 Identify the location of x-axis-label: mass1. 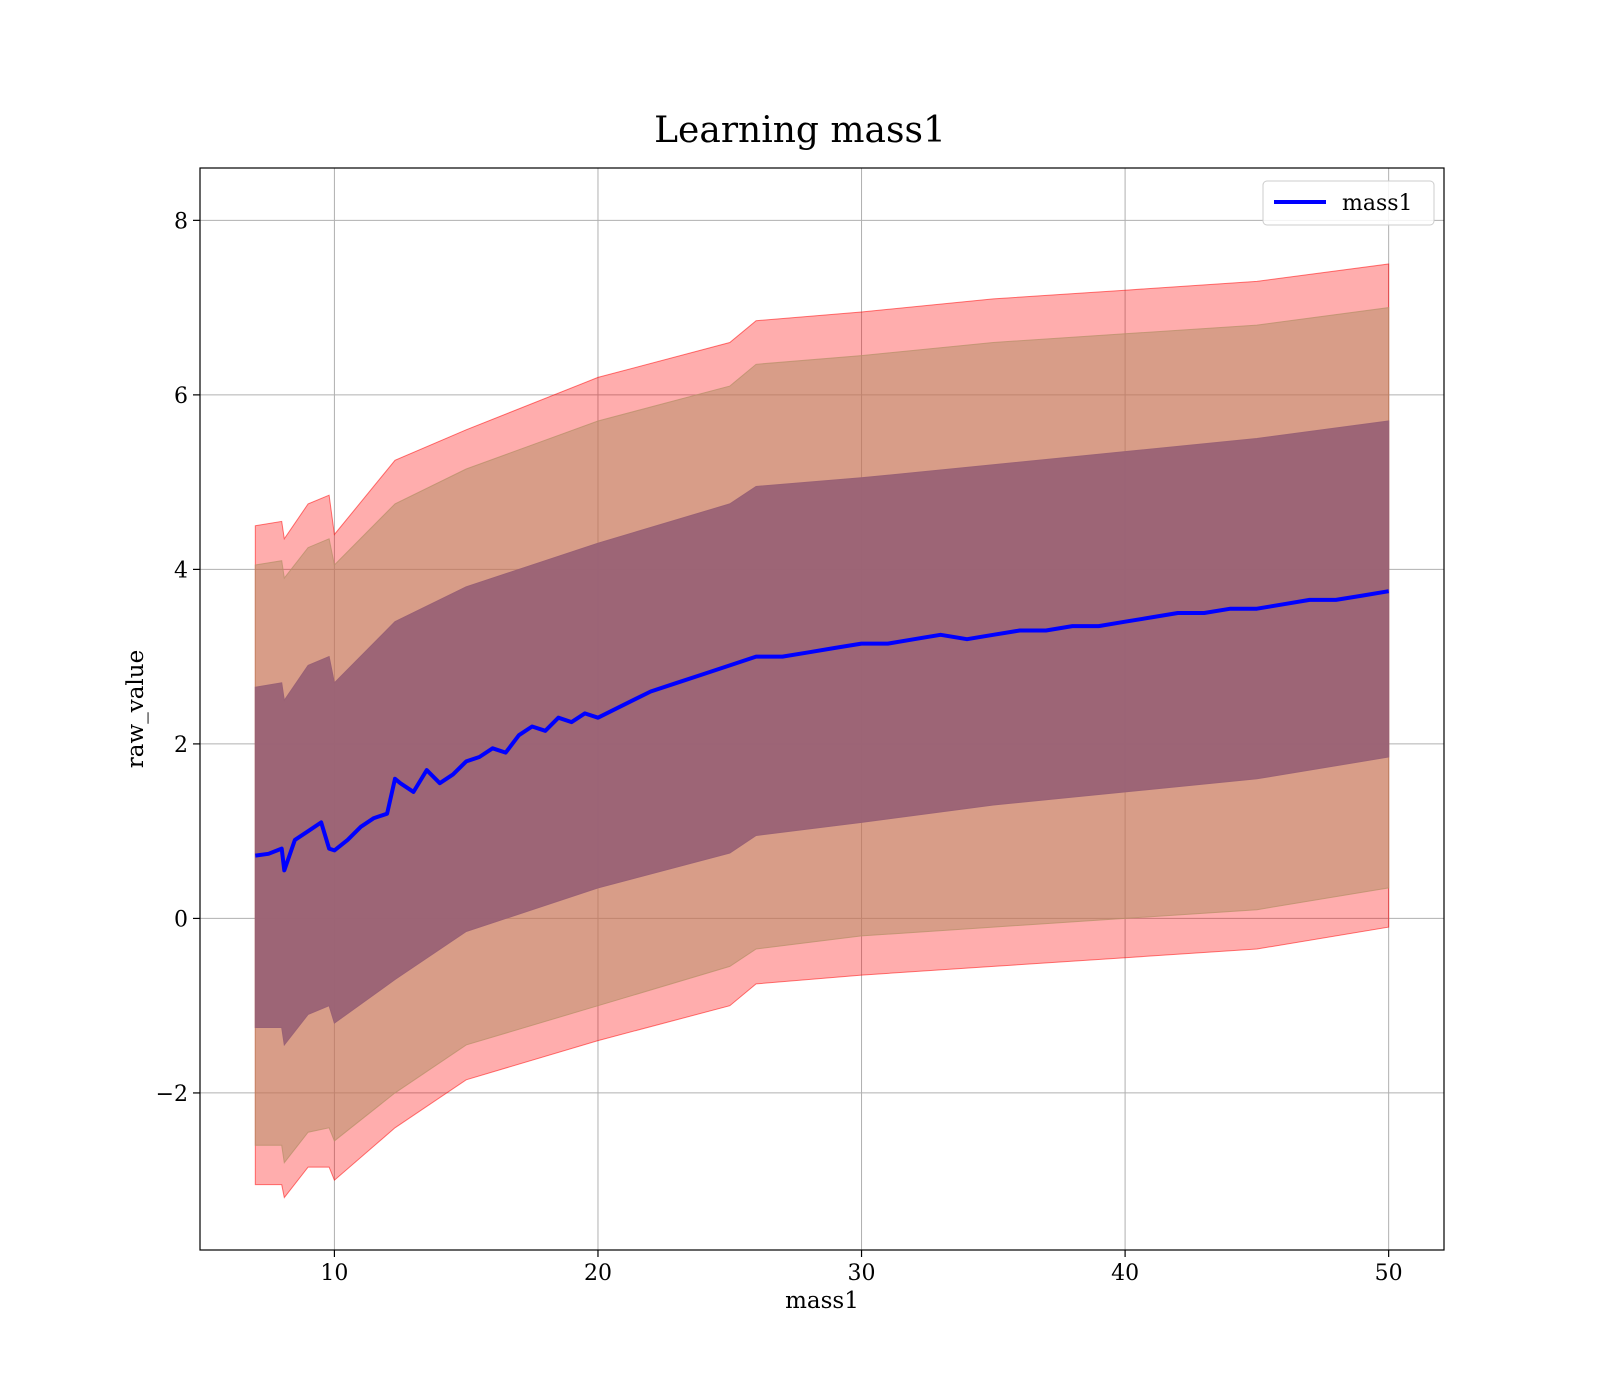
(822, 1301).